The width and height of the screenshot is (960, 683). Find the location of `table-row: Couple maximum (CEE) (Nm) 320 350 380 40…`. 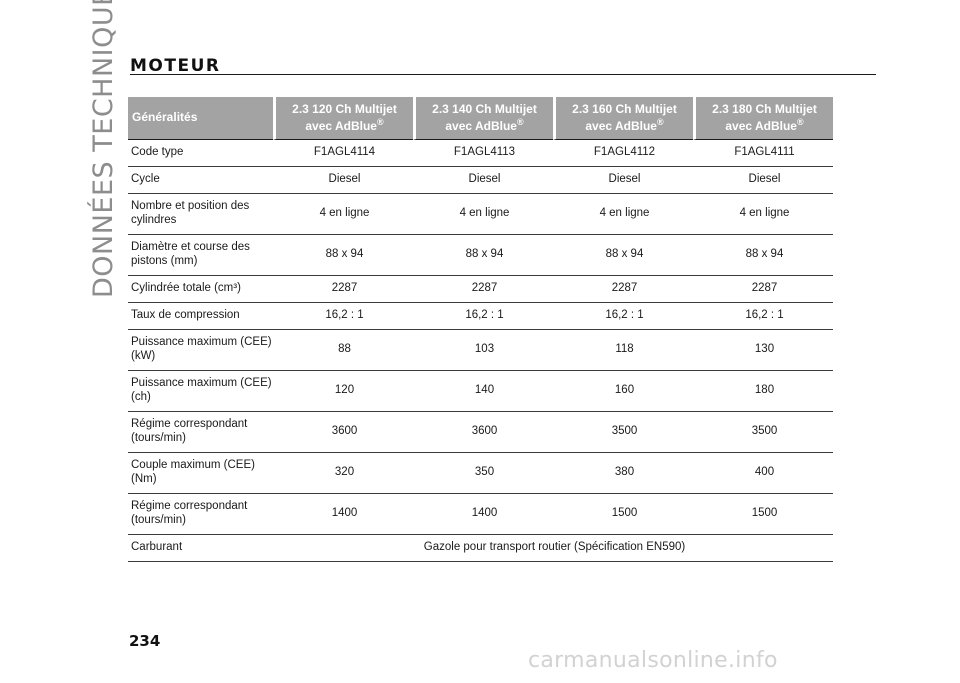

table-row: Couple maximum (CEE) (Nm) 320 350 380 40… is located at coordinates (480, 473).